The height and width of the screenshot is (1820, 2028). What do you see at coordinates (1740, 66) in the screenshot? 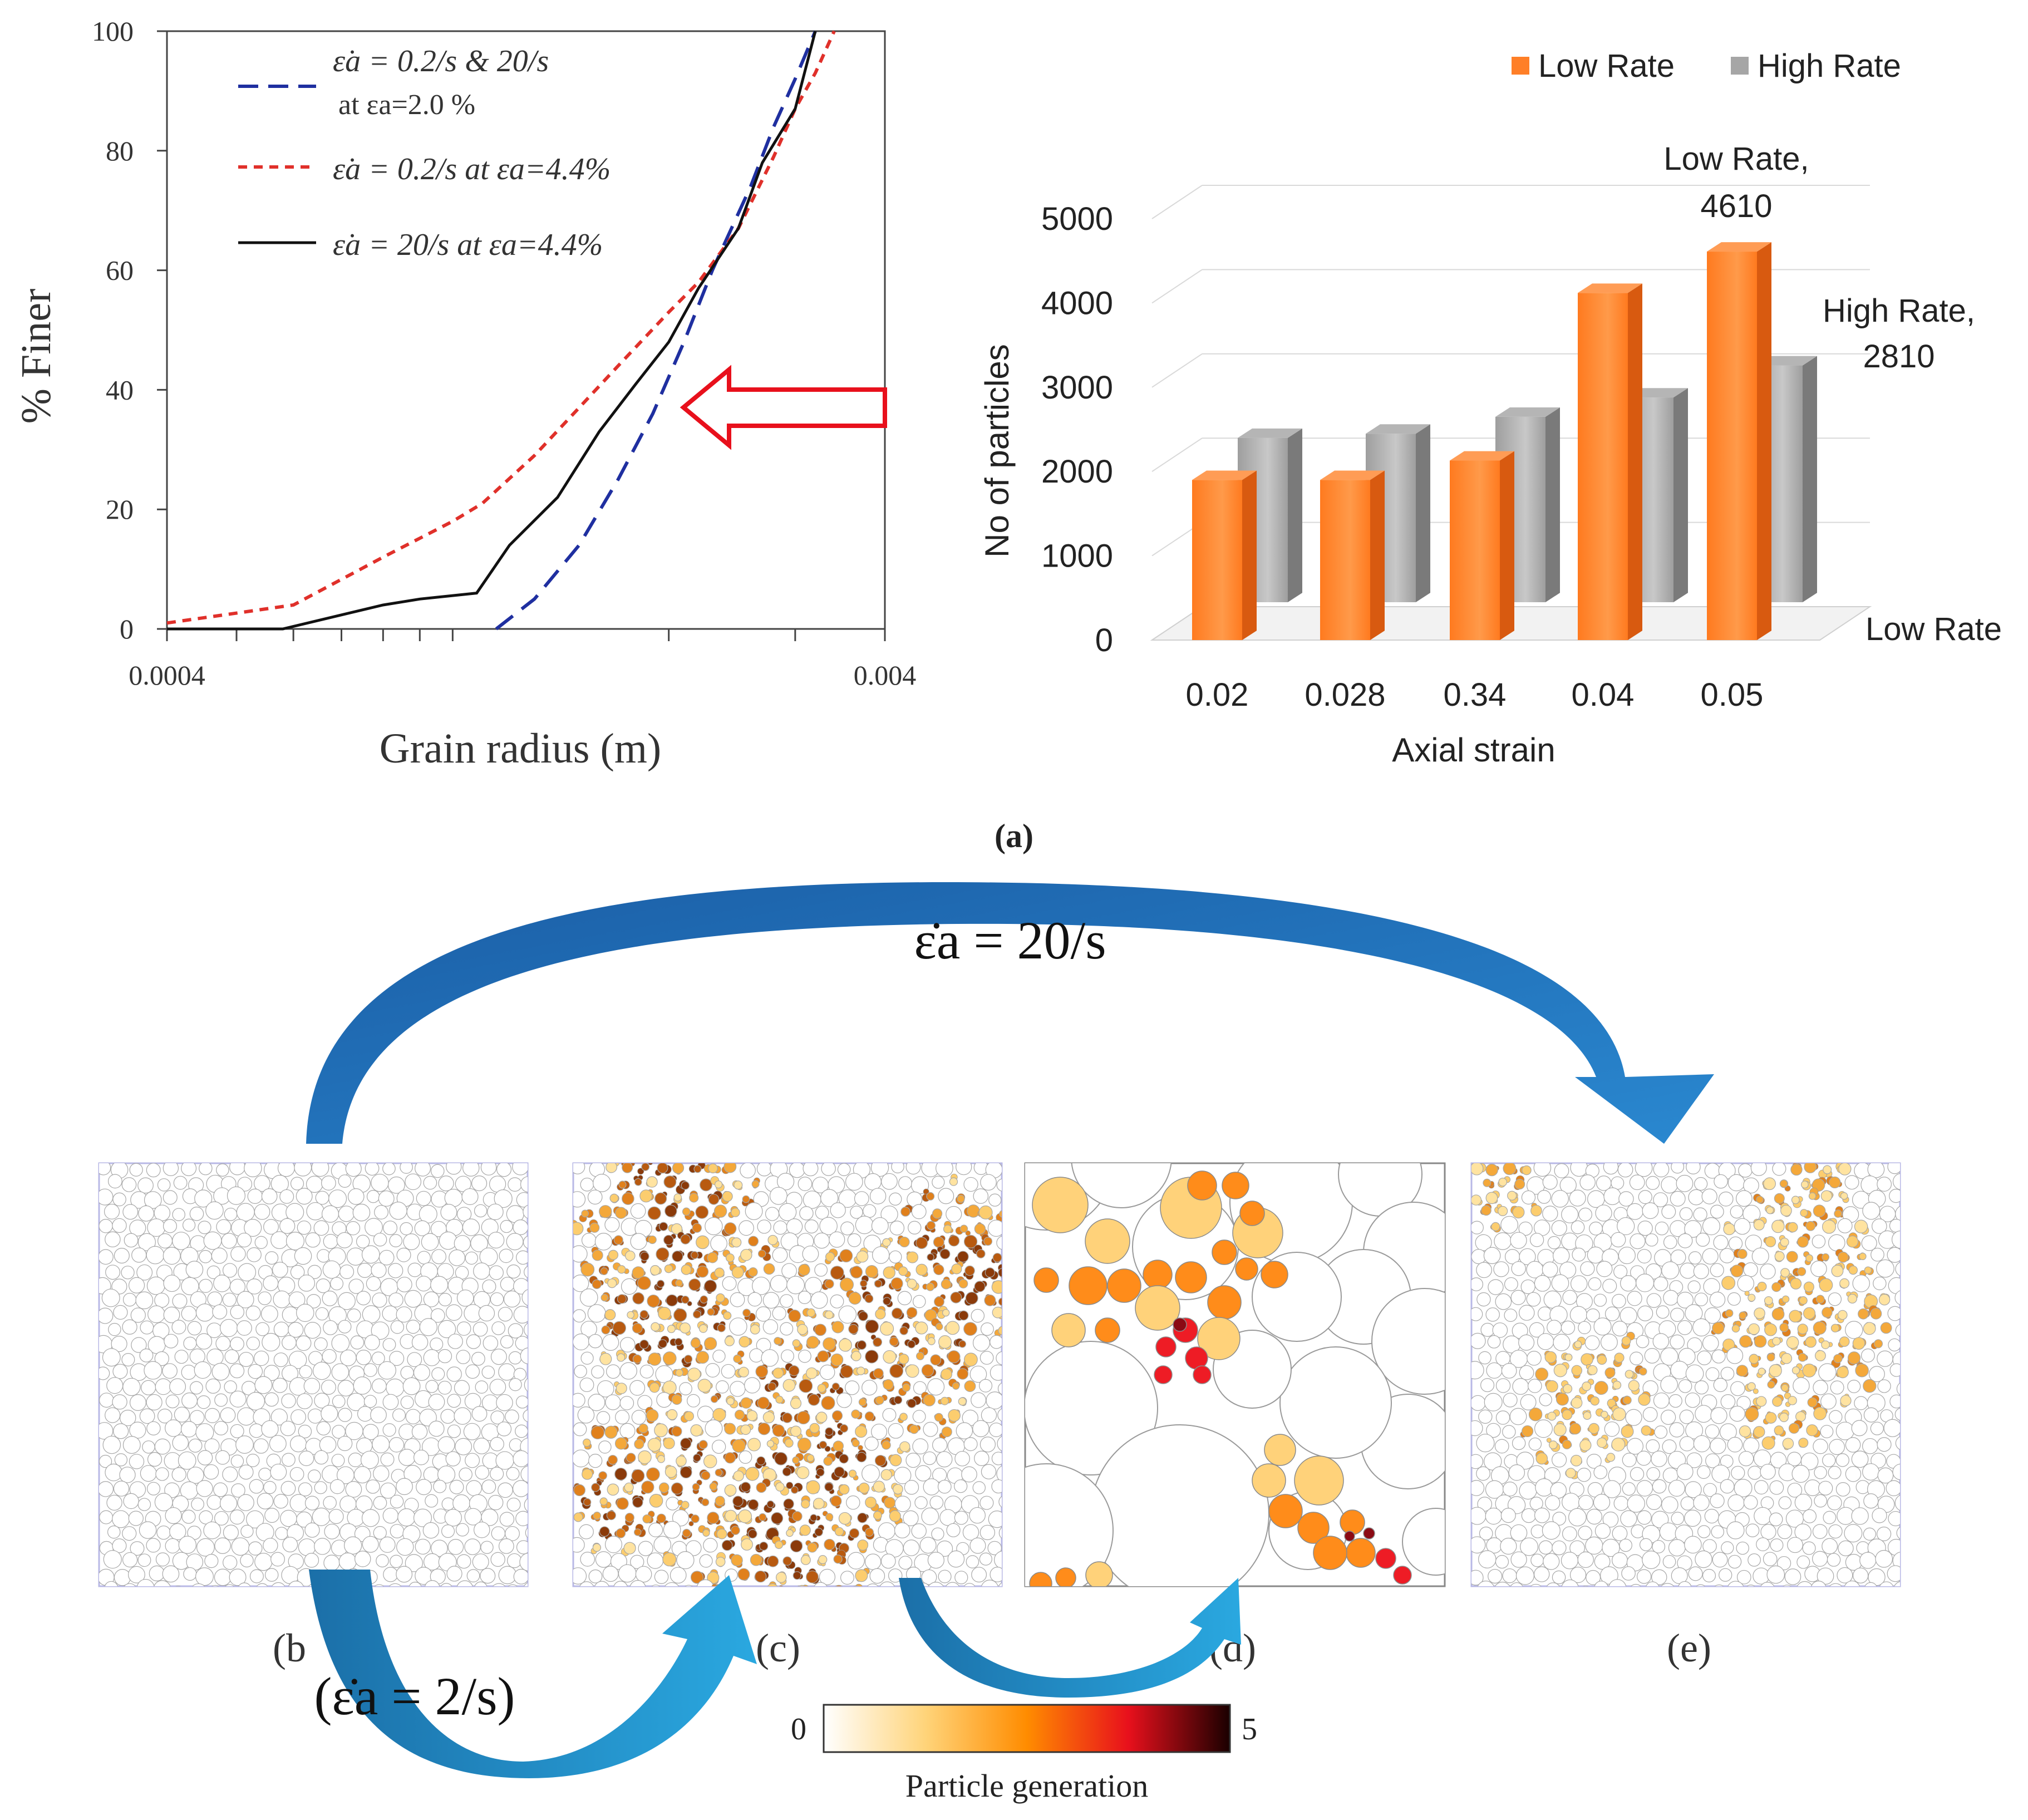
I see `legend-swatch-high-rate` at bounding box center [1740, 66].